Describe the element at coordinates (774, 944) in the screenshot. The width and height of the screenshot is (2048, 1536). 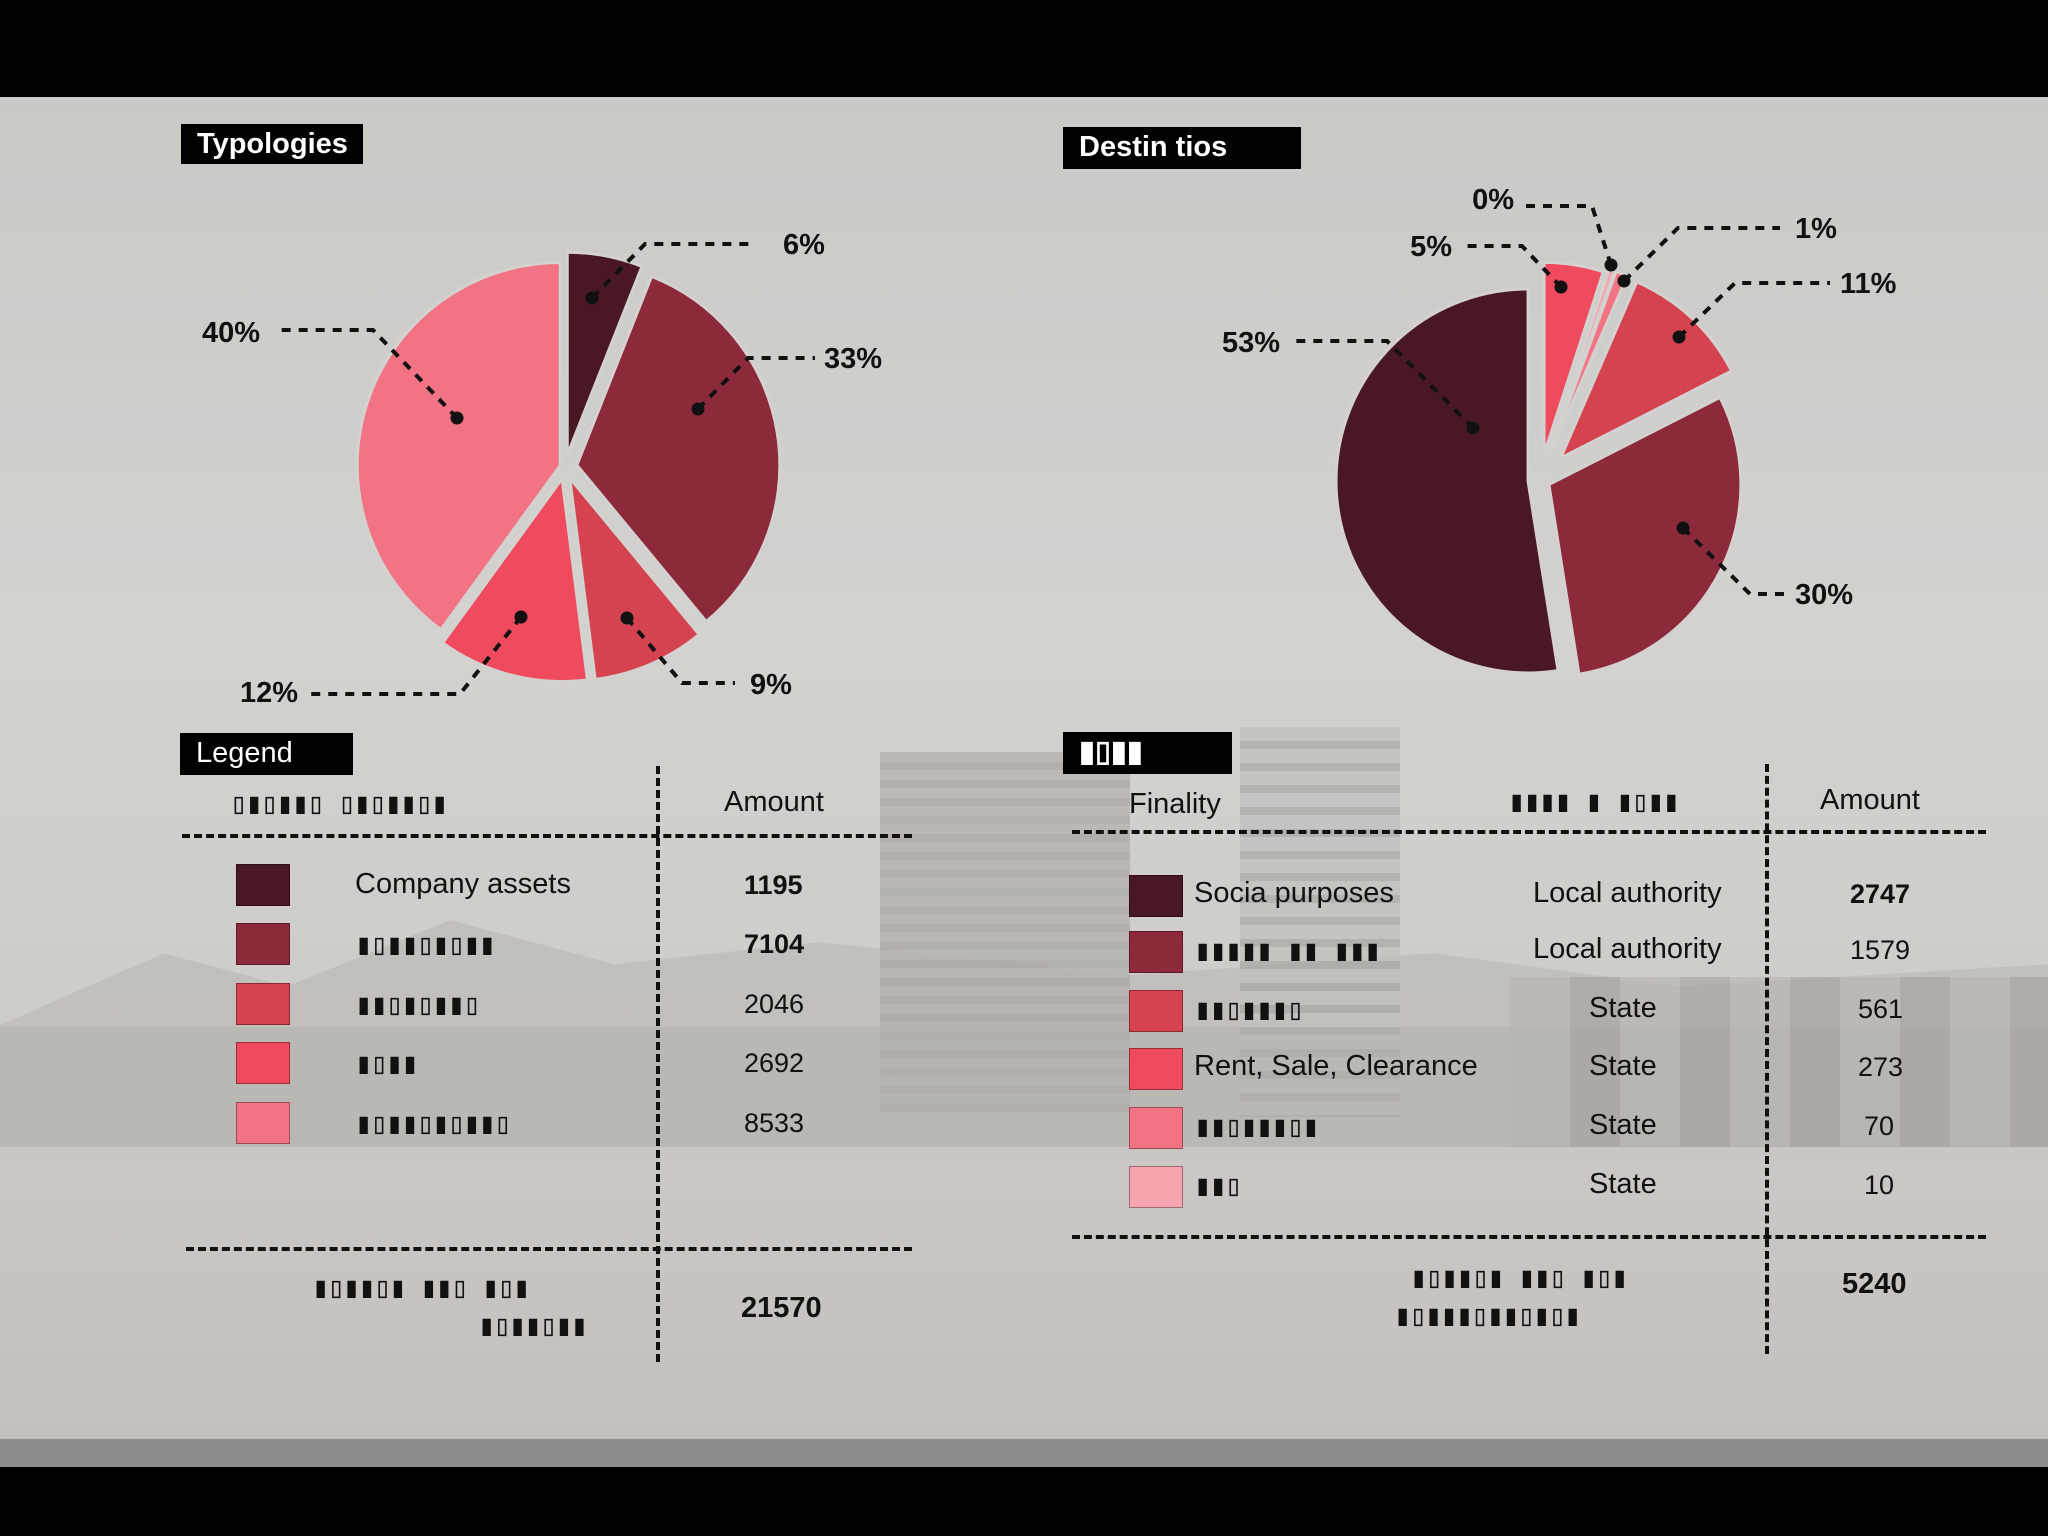
I see `legend-row-amount: 7104` at that location.